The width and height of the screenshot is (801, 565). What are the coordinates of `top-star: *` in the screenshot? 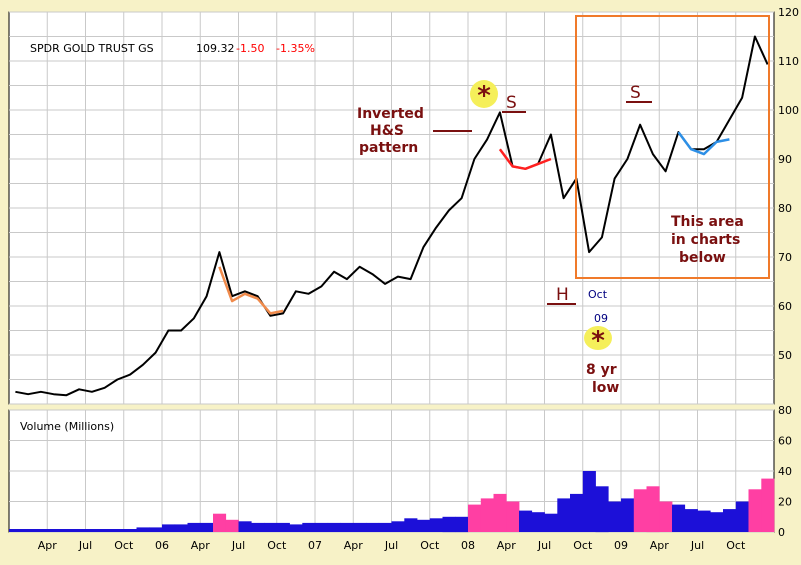 It's located at (484, 96).